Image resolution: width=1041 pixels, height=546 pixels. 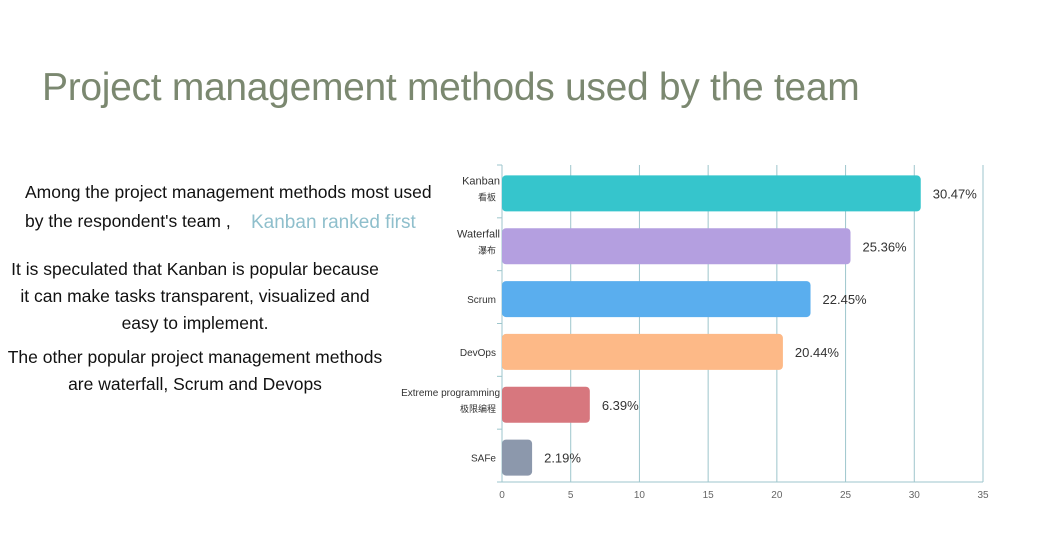 What do you see at coordinates (478, 234) in the screenshot?
I see `category-label: Waterfall` at bounding box center [478, 234].